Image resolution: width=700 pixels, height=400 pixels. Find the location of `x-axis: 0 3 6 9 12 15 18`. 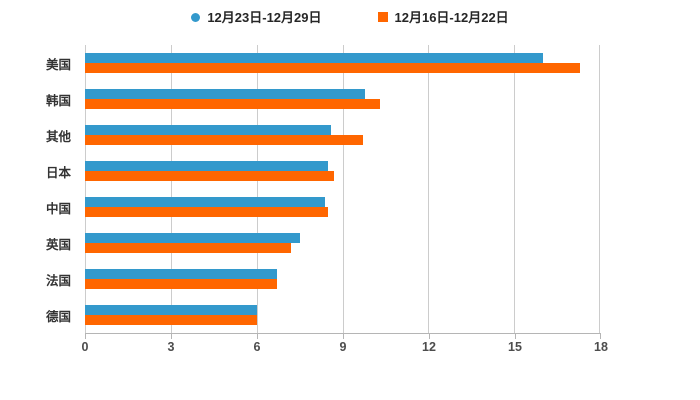

x-axis: 0 3 6 9 12 15 18 is located at coordinates (344, 347).